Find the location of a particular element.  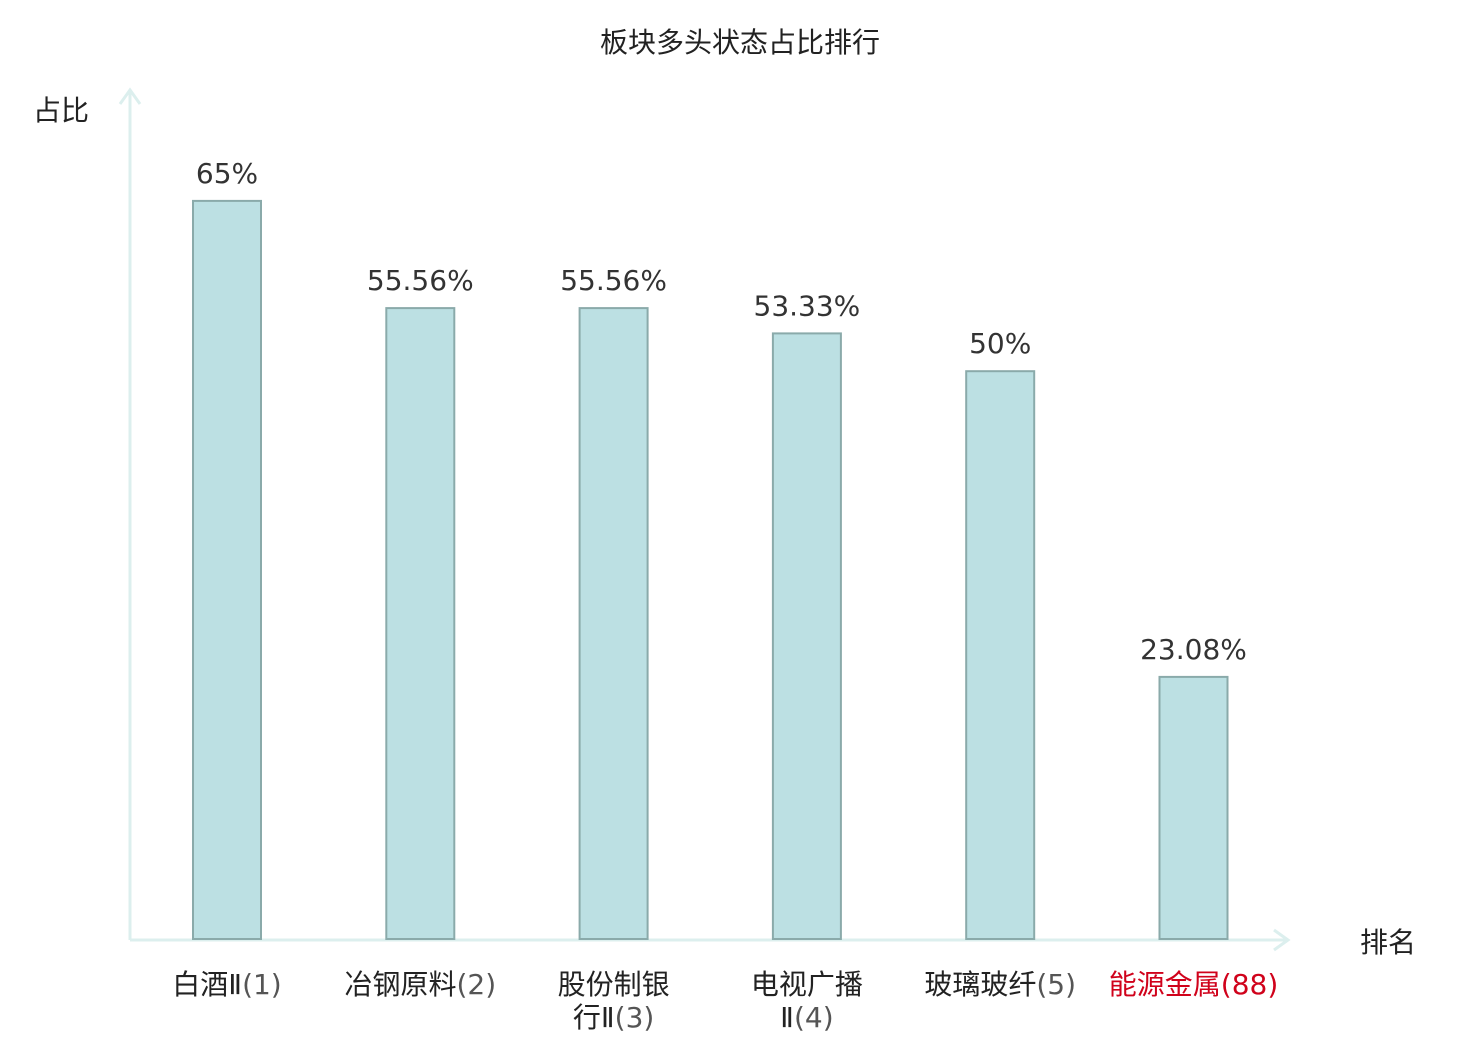

category-label-4: 电视广播 Ⅱ(4) is located at coordinates (807, 1001).